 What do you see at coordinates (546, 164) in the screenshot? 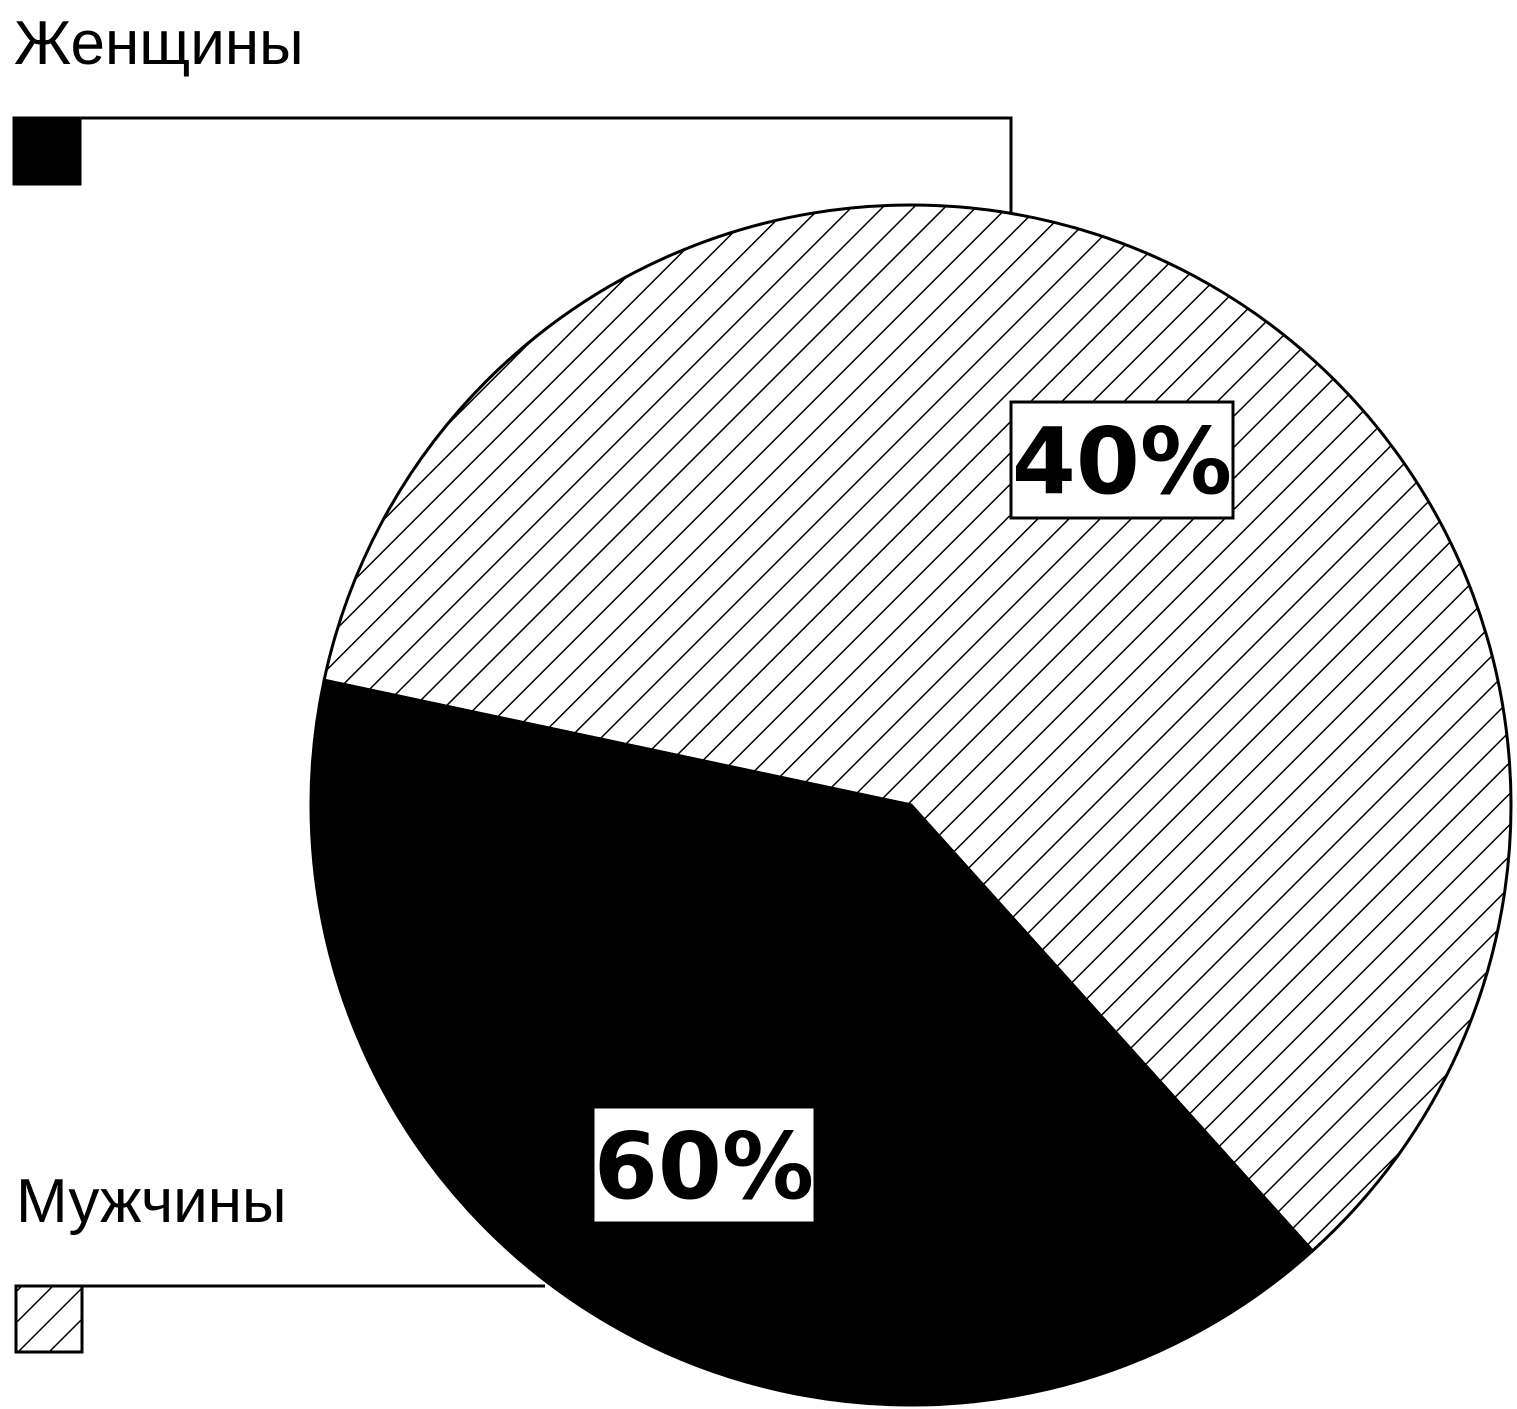
I see `leader-line-women` at bounding box center [546, 164].